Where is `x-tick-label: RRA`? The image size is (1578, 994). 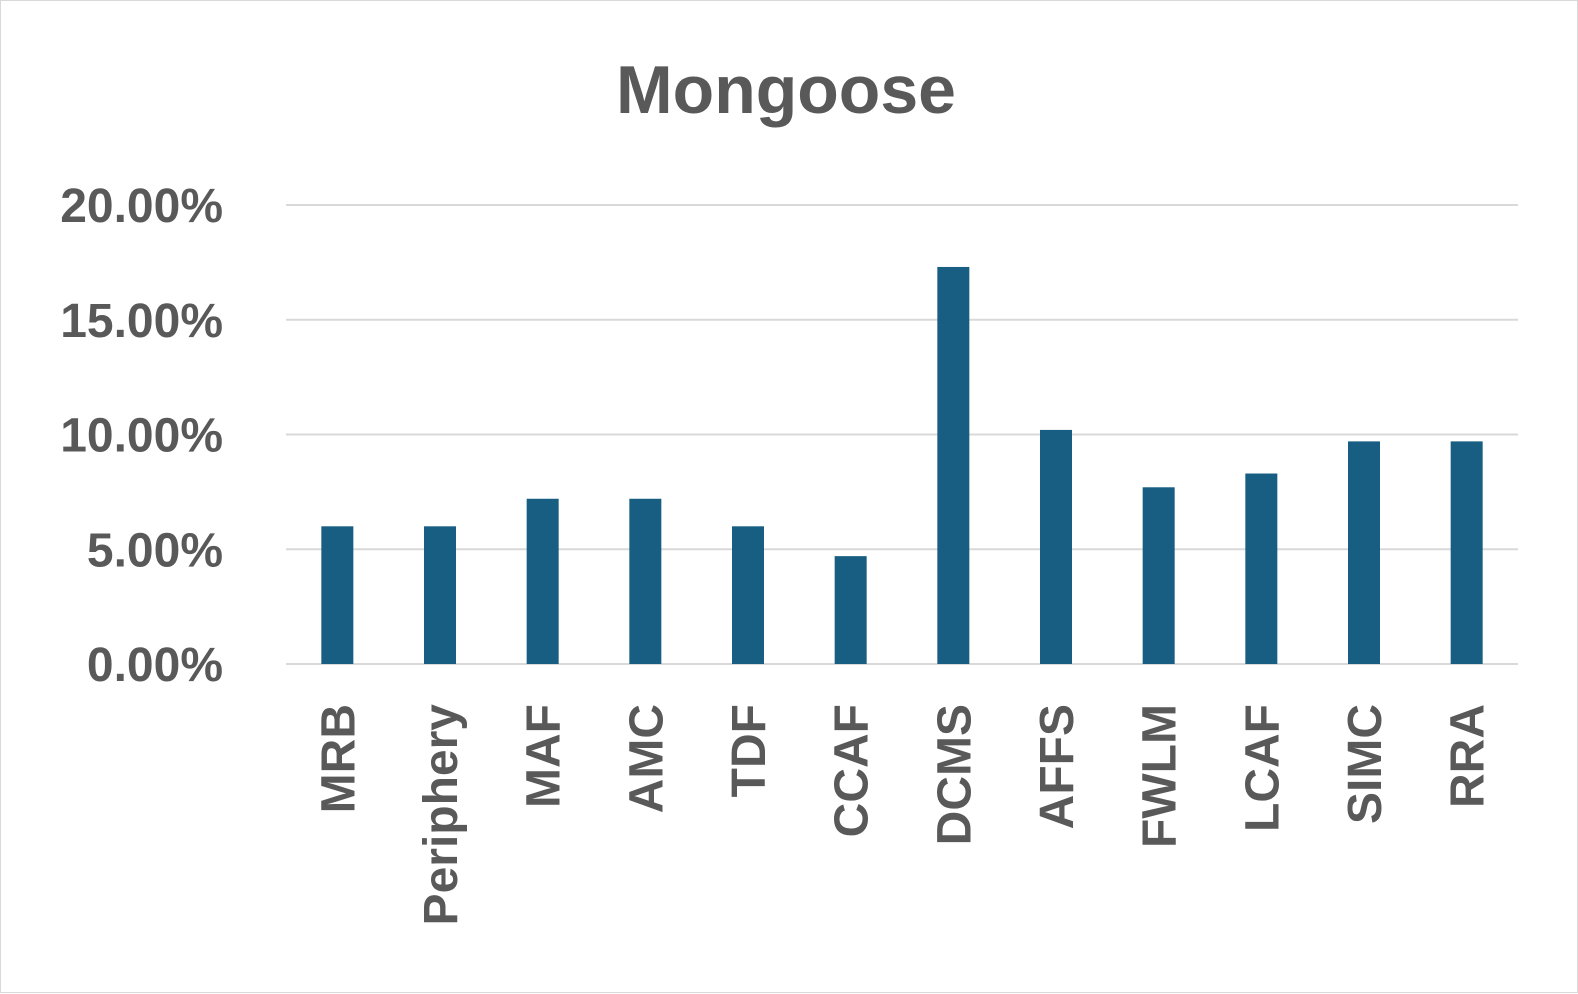 x-tick-label: RRA is located at coordinates (1468, 756).